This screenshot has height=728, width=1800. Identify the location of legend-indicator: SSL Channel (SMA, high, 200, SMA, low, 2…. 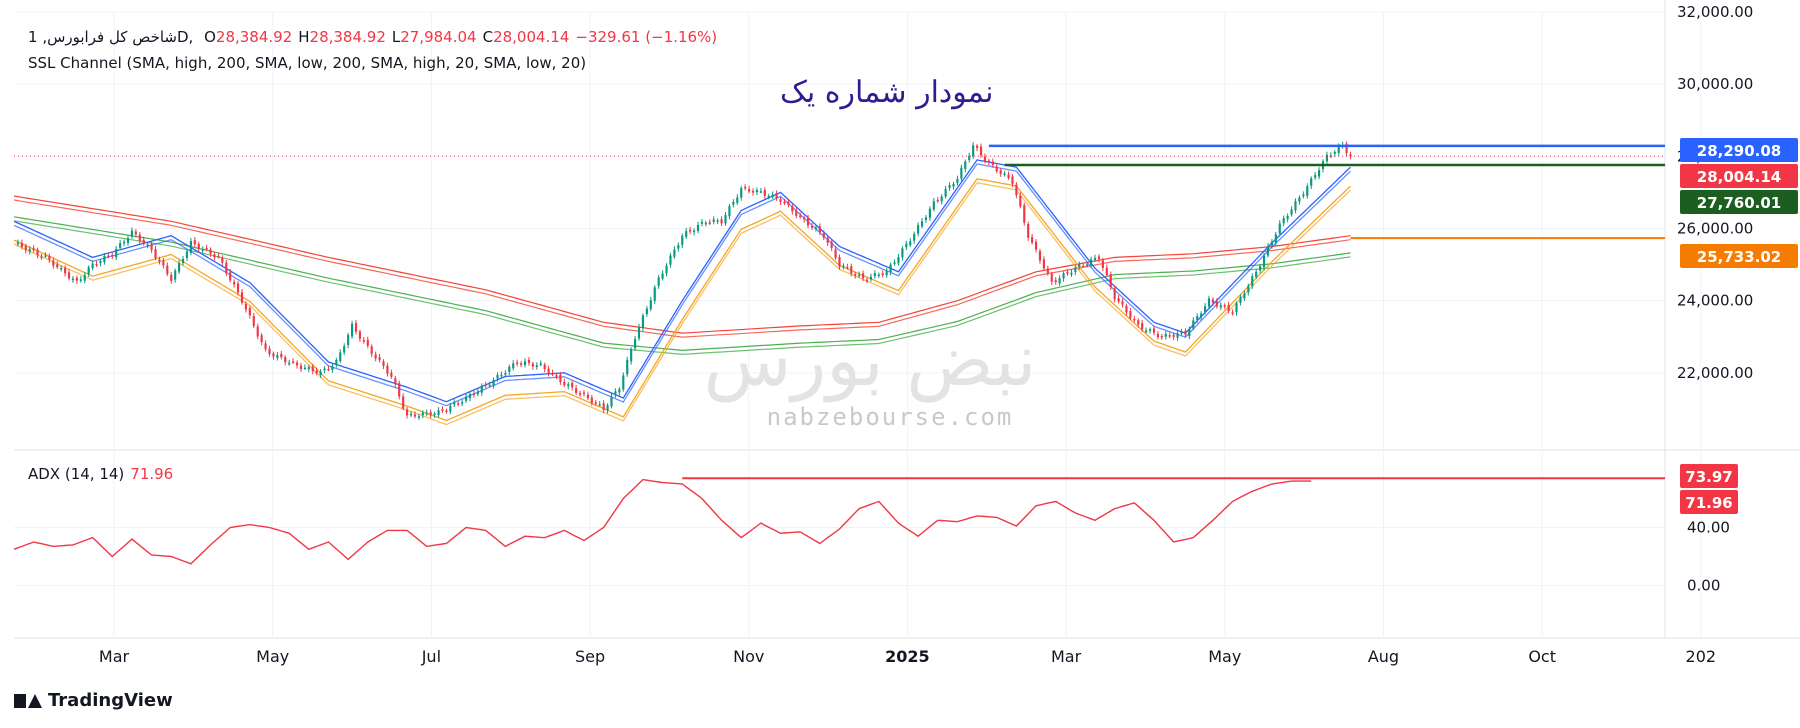
(307, 63).